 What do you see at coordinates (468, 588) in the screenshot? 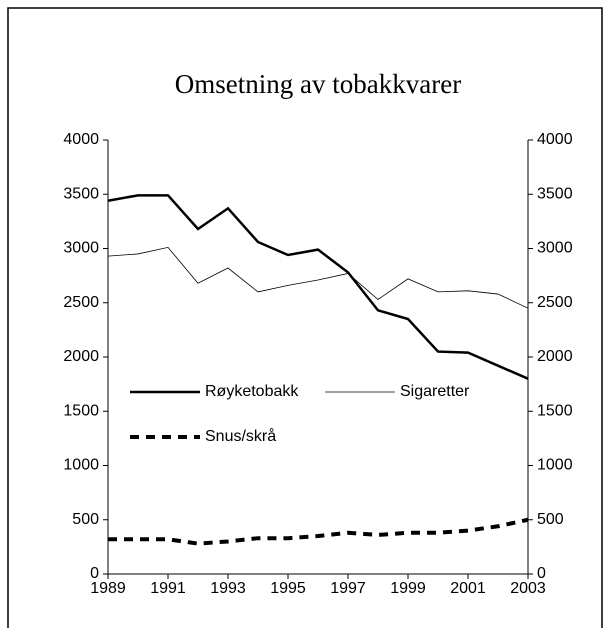
I see `x-tick-label: 2001` at bounding box center [468, 588].